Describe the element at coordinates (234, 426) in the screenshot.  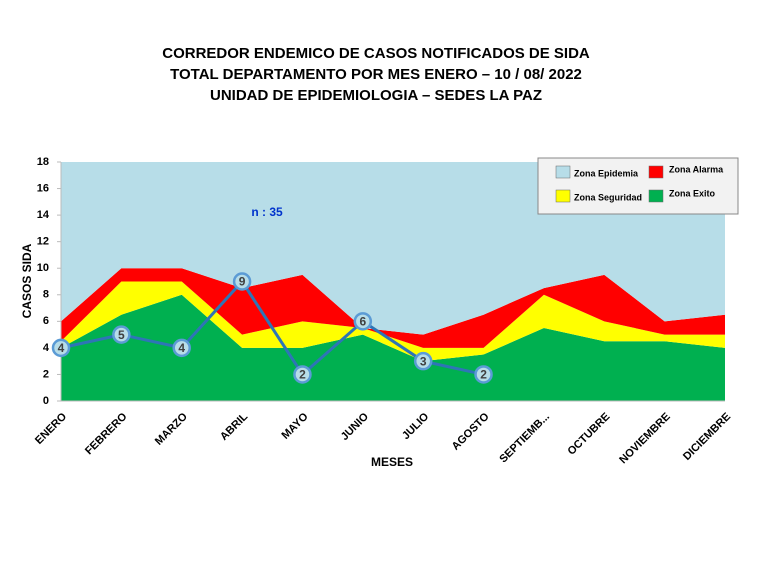
I see `x-tick-label: ABRIL` at that location.